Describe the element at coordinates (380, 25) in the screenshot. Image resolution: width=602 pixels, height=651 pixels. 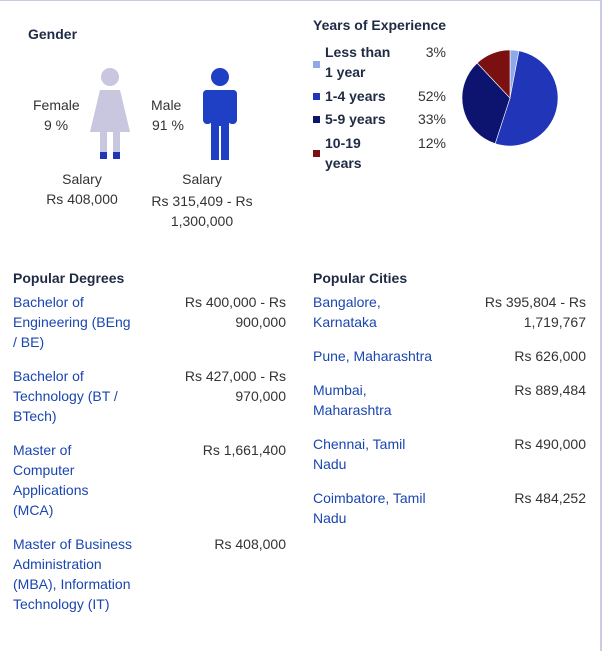
I see `experience-title: Years of Experience` at that location.